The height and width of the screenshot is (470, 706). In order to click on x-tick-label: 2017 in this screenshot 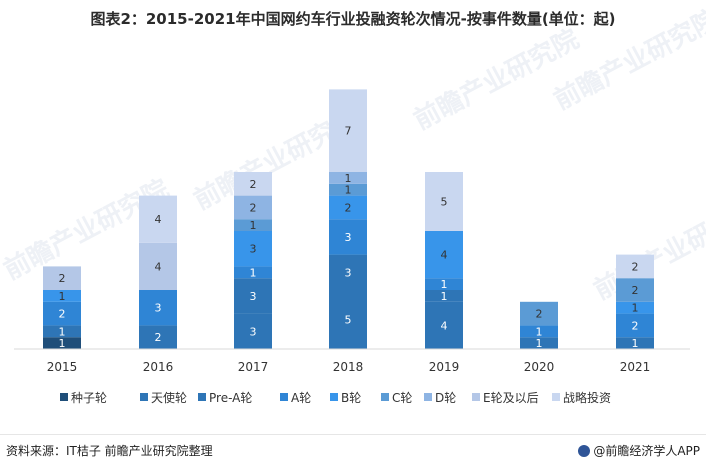, I will do `click(253, 367)`.